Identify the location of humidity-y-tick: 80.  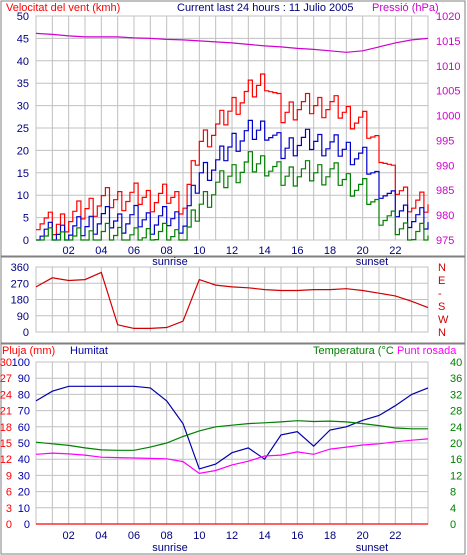
(24, 395).